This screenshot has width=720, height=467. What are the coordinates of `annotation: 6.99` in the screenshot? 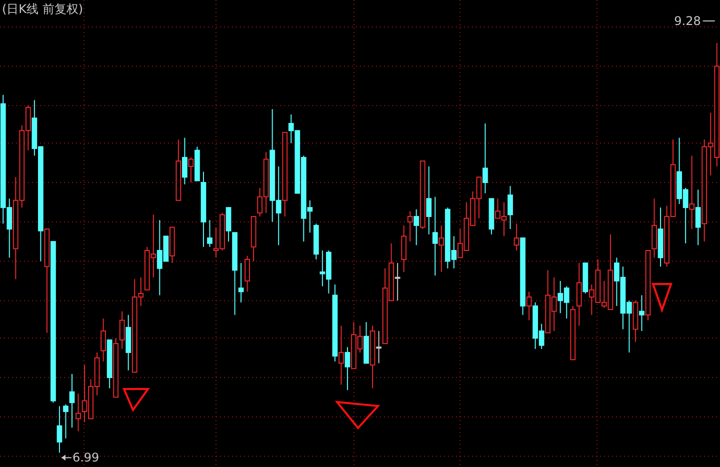 It's located at (86, 457).